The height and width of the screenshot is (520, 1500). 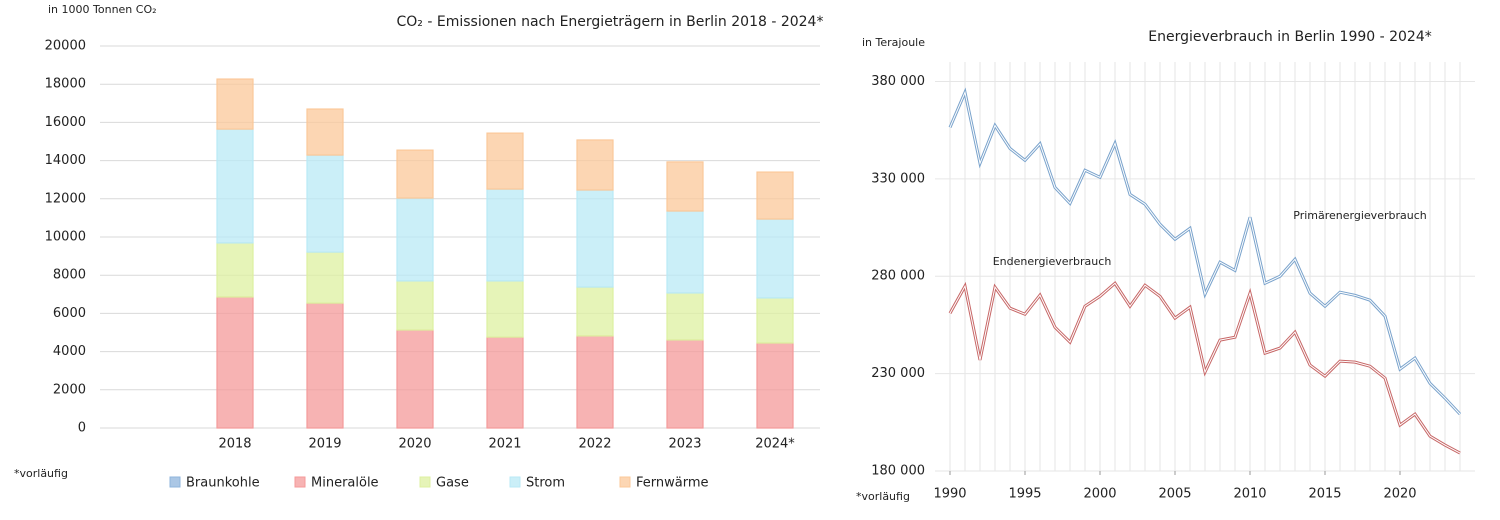 What do you see at coordinates (898, 276) in the screenshot?
I see `y-tick-label: 280 000` at bounding box center [898, 276].